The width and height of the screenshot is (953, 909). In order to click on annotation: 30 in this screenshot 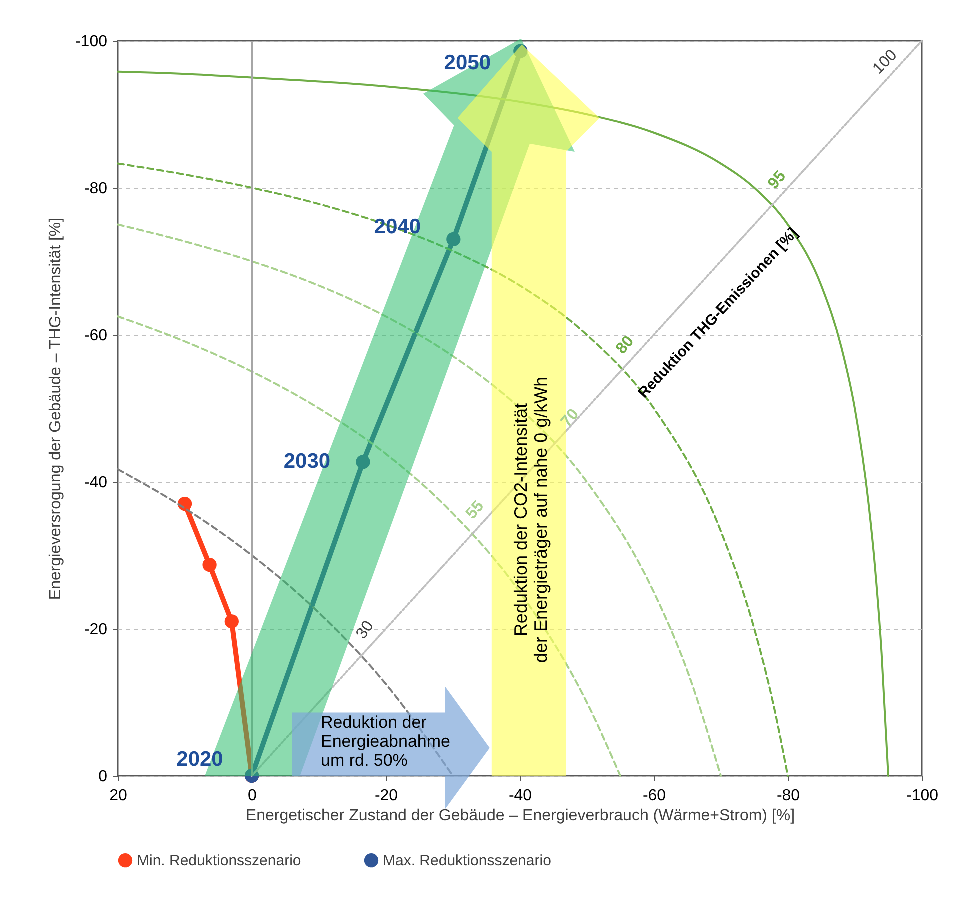, I will do `click(365, 630)`.